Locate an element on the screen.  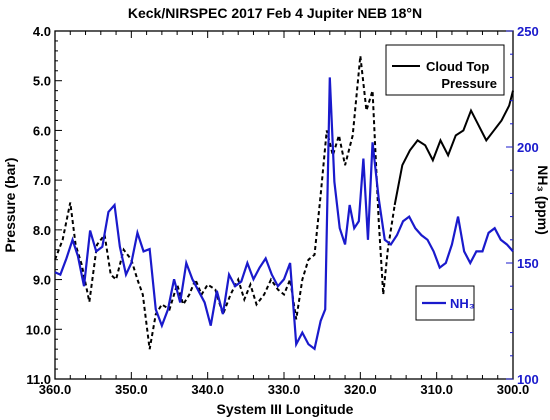
y-left-tick-label: 7.0 is located at coordinates (42, 180).